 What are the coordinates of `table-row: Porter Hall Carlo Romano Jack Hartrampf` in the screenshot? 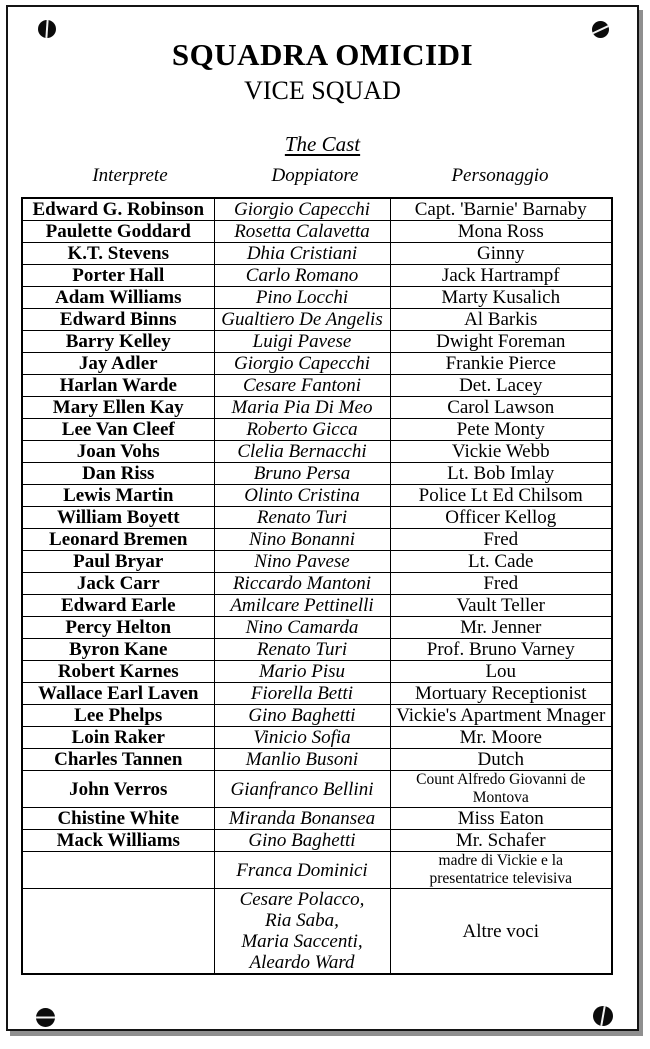 It's located at (317, 275).